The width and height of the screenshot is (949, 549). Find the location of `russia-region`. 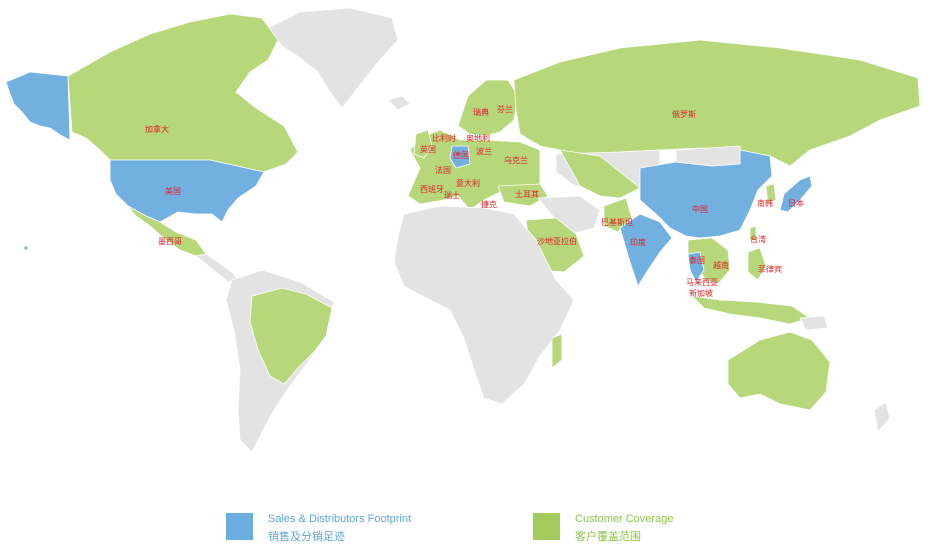

russia-region is located at coordinates (717, 103).